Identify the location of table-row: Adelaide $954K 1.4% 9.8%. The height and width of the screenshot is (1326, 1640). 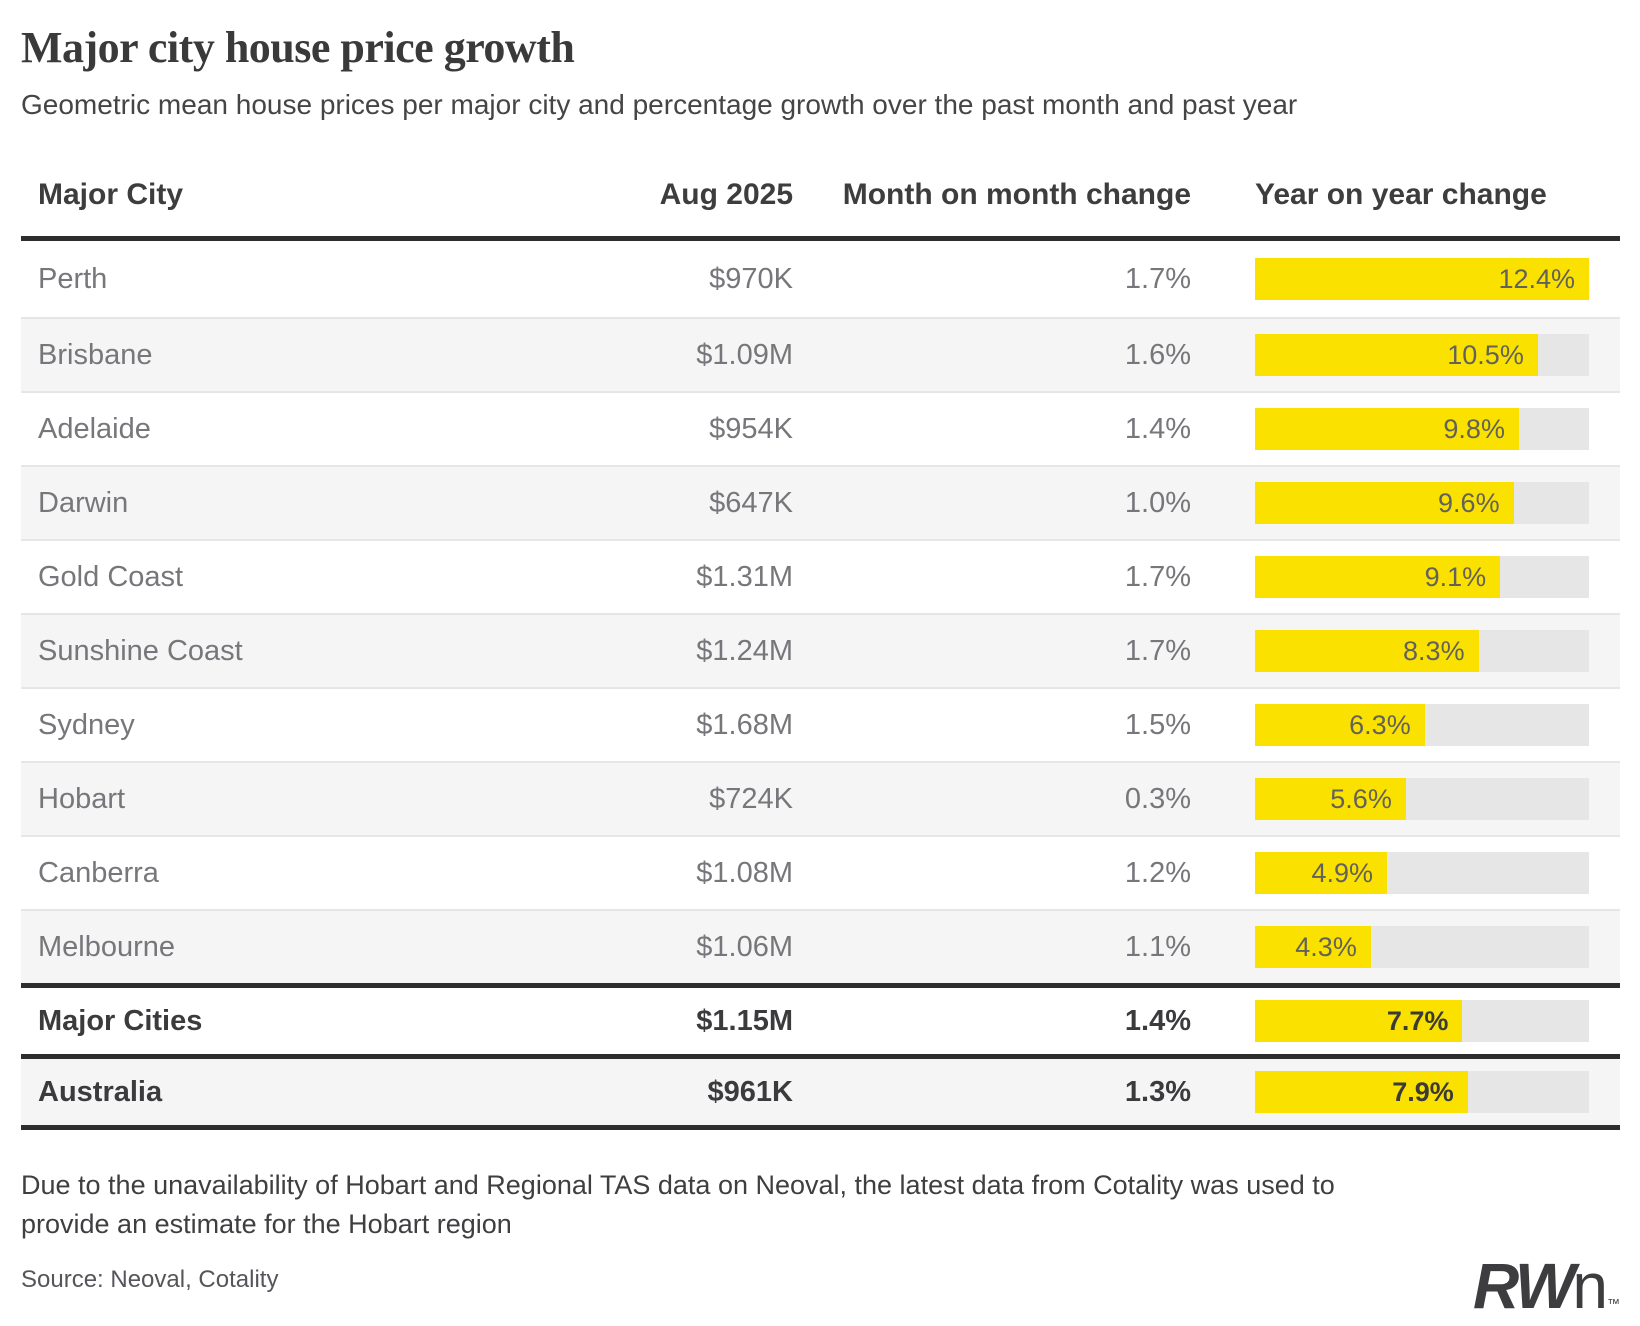
(820, 428).